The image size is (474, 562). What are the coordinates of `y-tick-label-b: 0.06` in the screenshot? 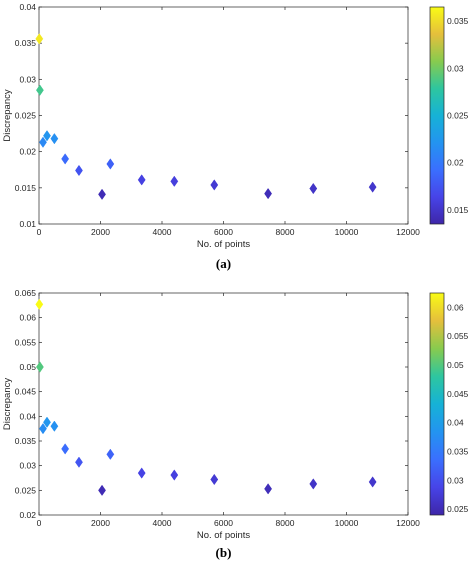 It's located at (27, 318).